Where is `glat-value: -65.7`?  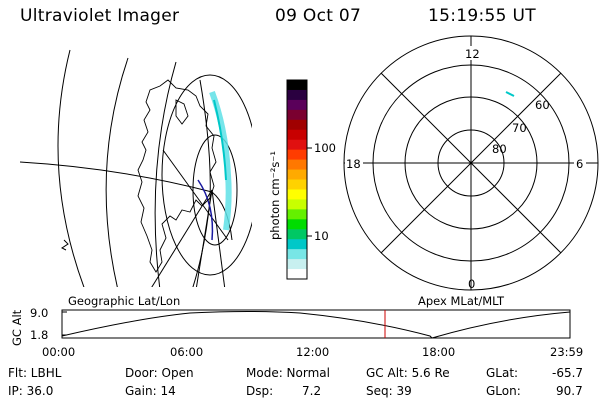 glat-value: -65.7 is located at coordinates (568, 373).